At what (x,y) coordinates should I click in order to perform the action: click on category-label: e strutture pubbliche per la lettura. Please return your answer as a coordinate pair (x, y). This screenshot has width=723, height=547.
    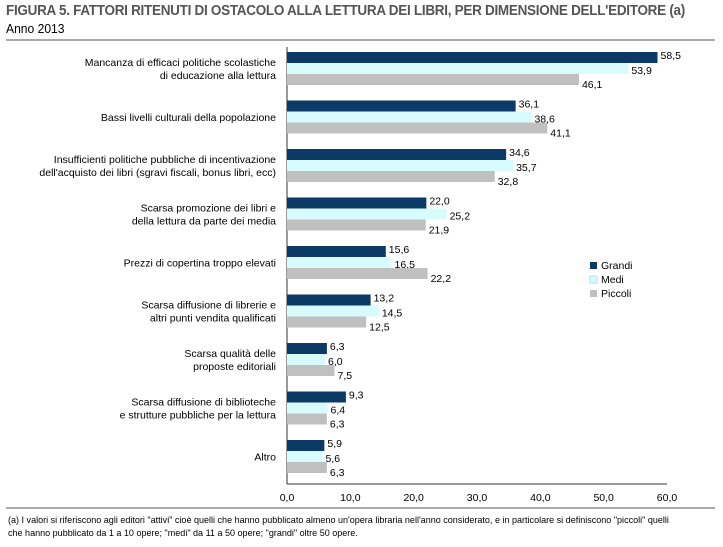
    Looking at the image, I should click on (198, 416).